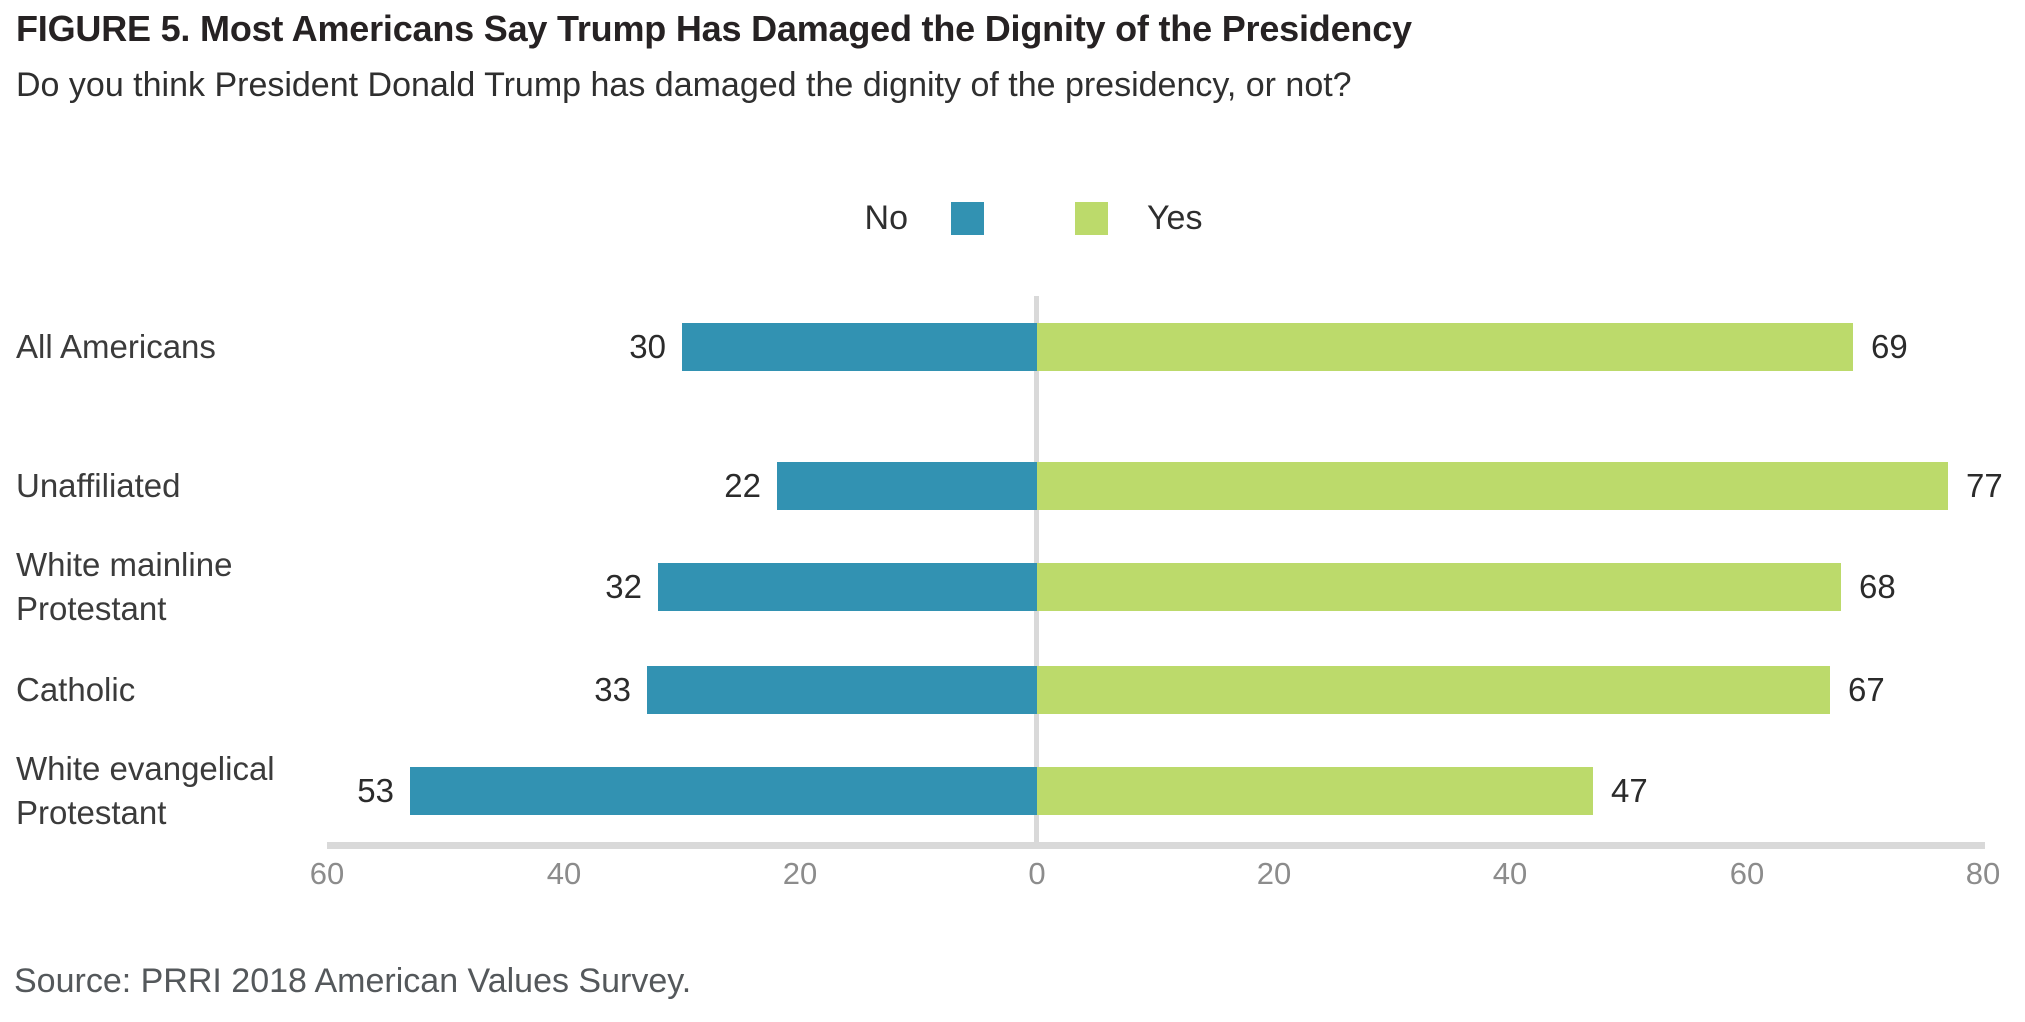  What do you see at coordinates (623, 586) in the screenshot?
I see `no-value-label: 32` at bounding box center [623, 586].